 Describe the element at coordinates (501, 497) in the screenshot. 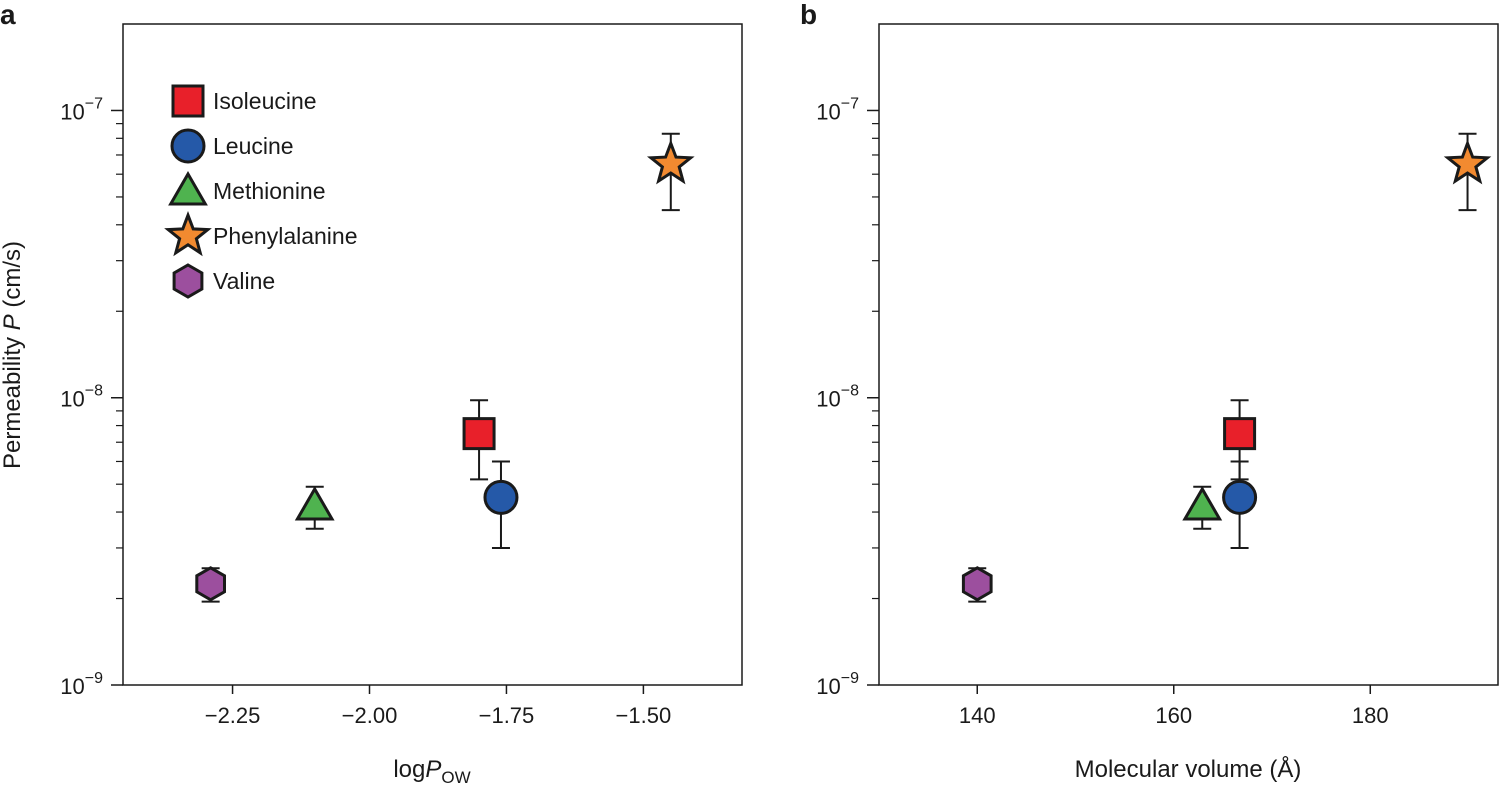

I see `point-leucine-a` at that location.